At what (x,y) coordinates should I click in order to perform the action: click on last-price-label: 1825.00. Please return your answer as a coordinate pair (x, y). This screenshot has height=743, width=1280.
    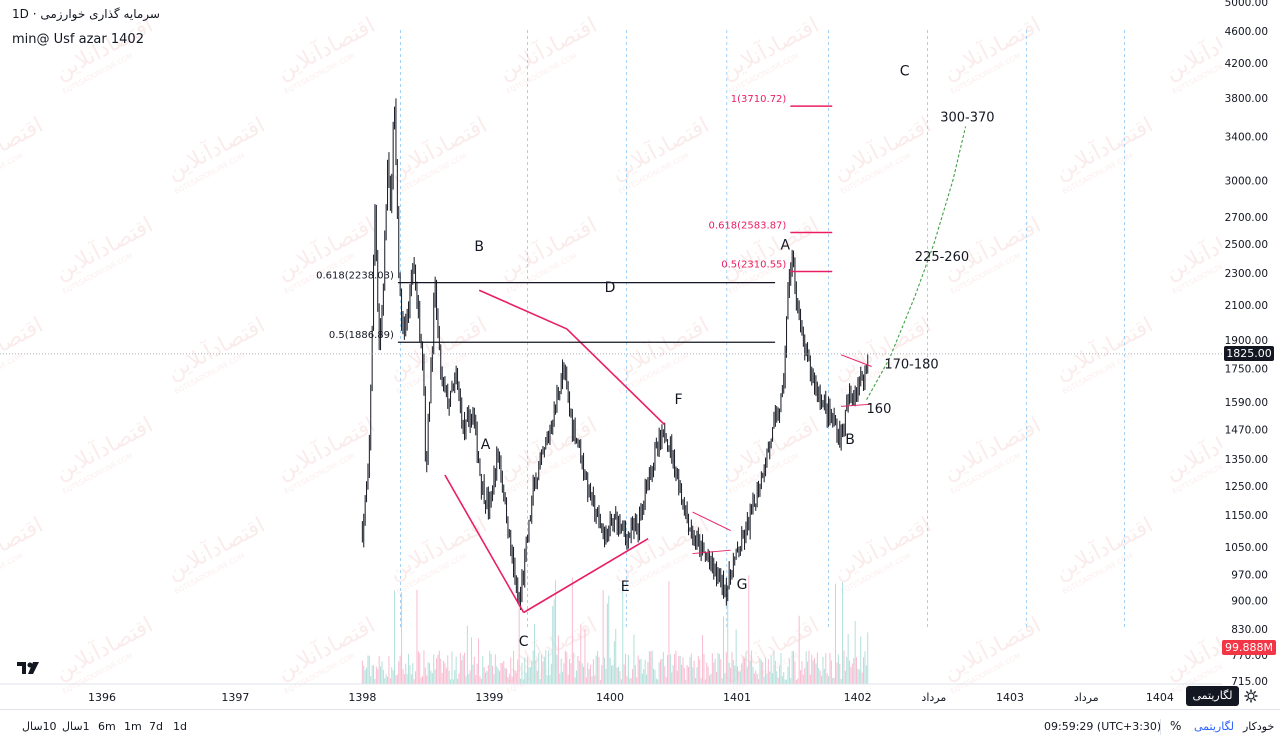
    Looking at the image, I should click on (1249, 353).